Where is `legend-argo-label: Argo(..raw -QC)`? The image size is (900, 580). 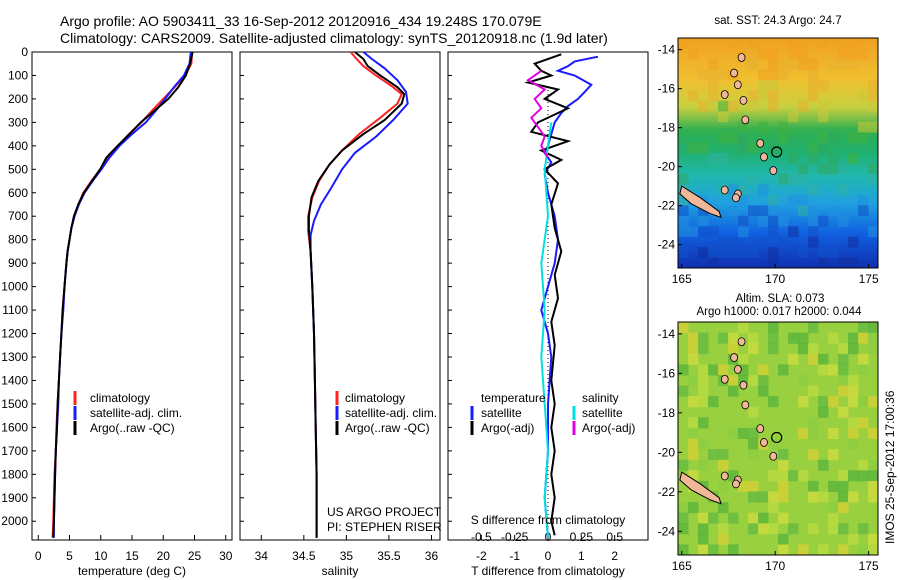
legend-argo-label: Argo(..raw -QC) is located at coordinates (132, 428).